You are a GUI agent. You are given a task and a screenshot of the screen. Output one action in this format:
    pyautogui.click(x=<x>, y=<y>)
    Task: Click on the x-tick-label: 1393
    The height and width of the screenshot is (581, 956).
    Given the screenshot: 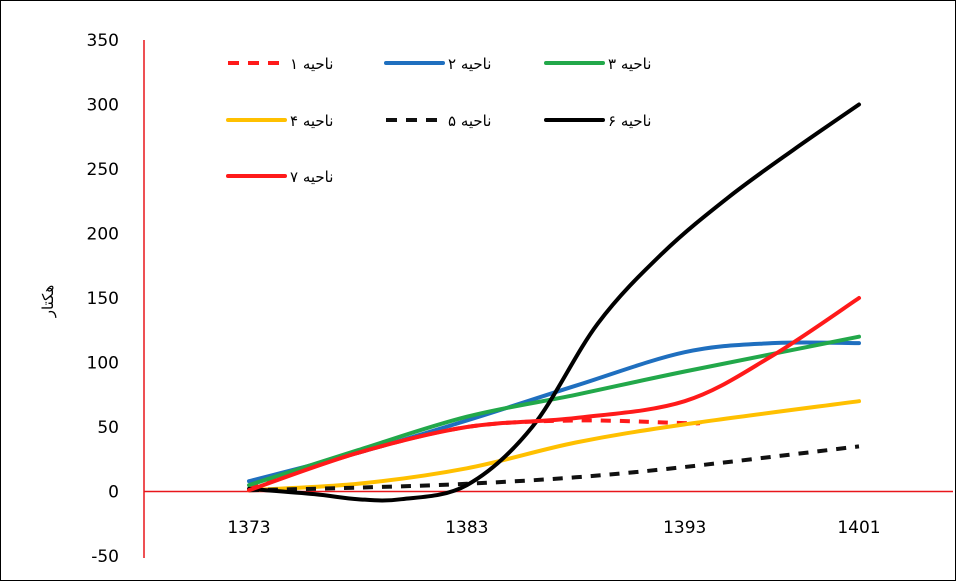 What is the action you would take?
    pyautogui.click(x=684, y=528)
    